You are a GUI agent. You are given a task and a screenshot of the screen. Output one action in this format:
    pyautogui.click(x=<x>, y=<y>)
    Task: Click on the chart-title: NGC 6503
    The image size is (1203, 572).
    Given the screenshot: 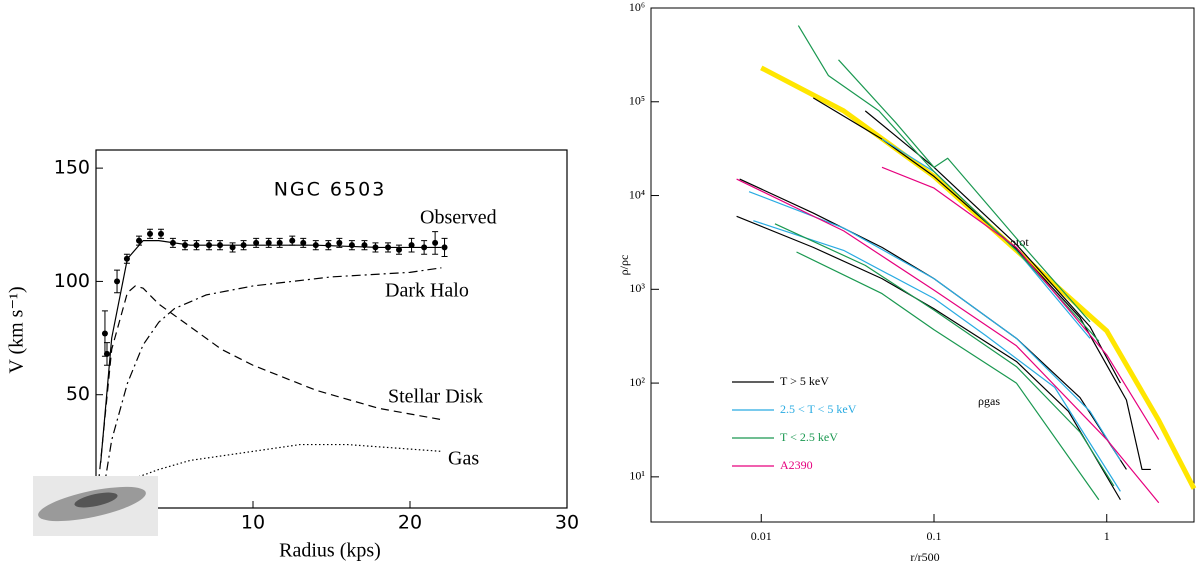 What is the action you would take?
    pyautogui.click(x=330, y=190)
    